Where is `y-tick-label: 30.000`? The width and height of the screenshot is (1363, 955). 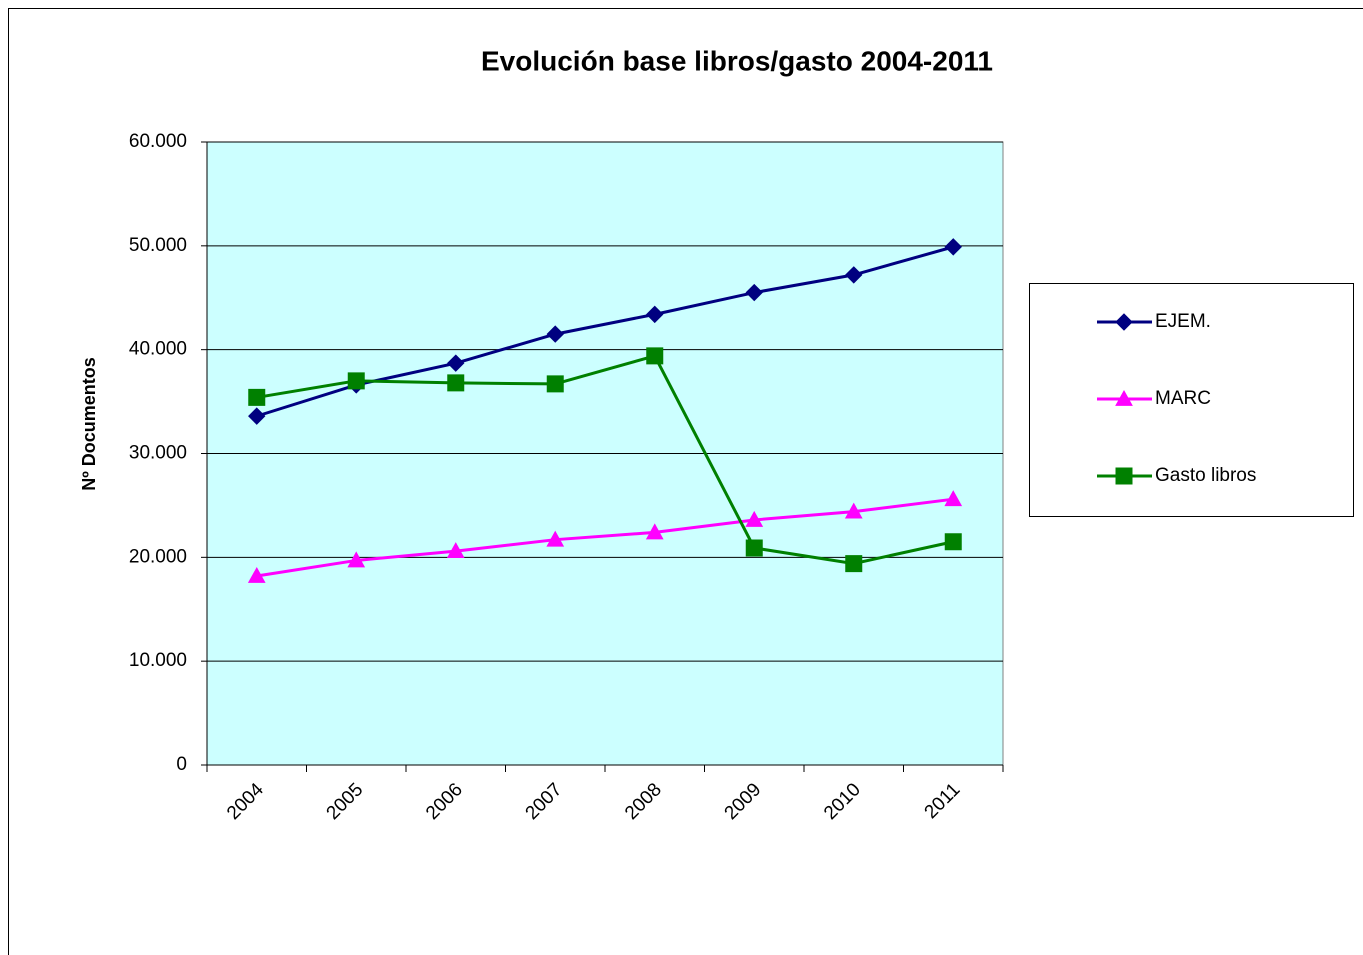
y-tick-label: 30.000 is located at coordinates (158, 453).